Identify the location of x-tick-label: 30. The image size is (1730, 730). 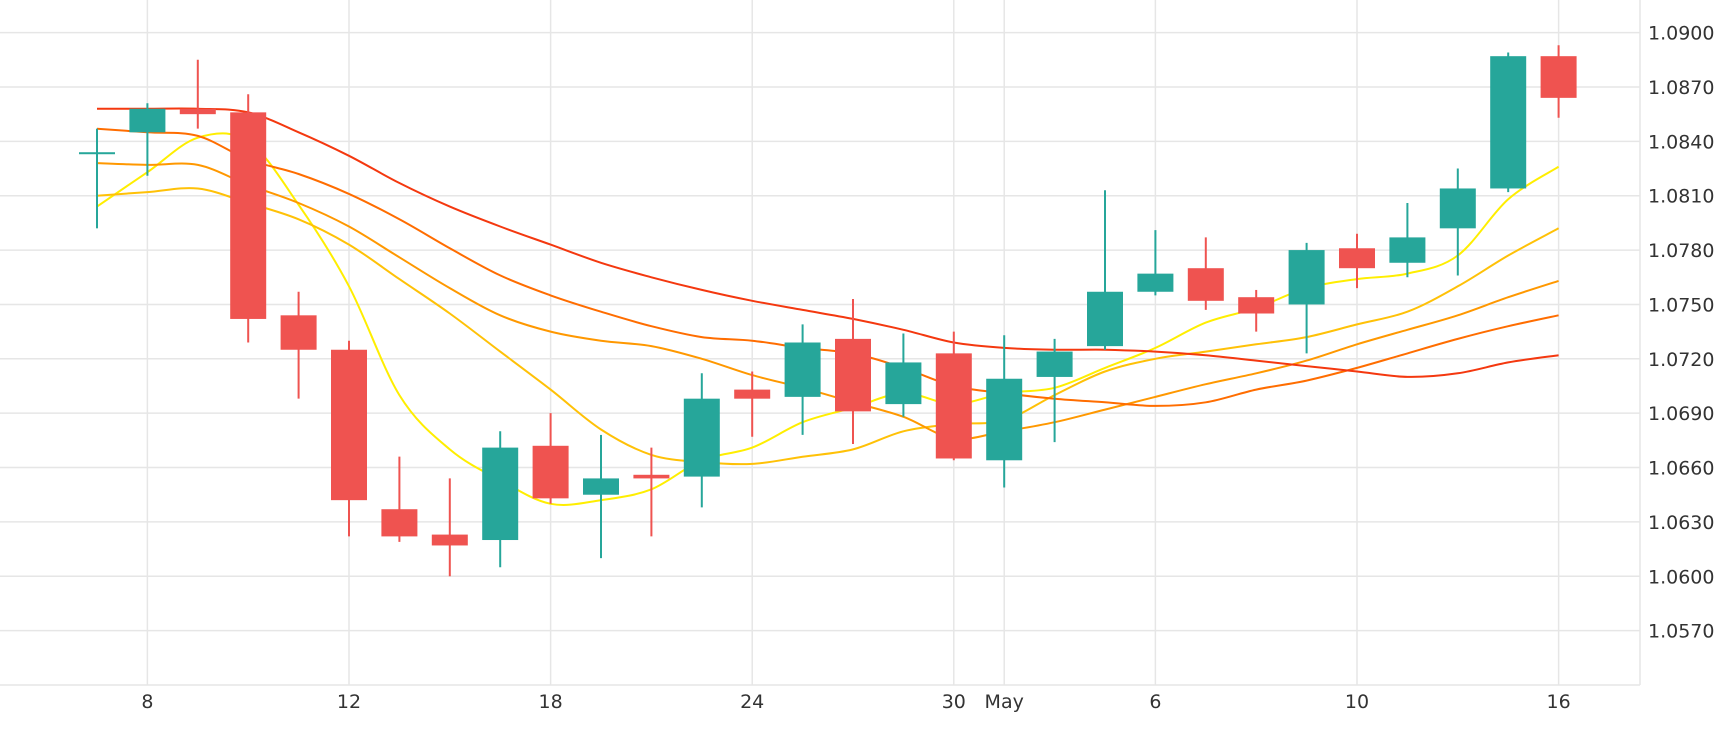
(954, 702).